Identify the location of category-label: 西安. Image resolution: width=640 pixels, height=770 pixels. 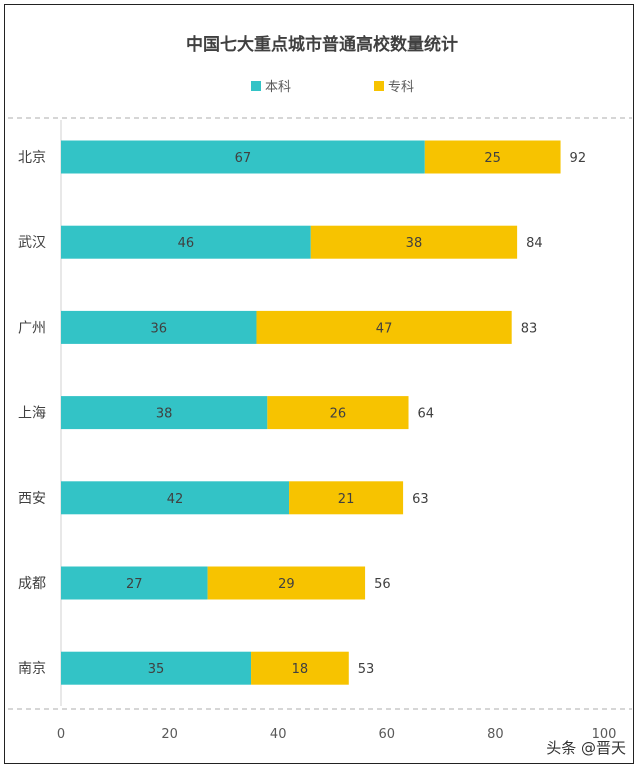
(32, 499).